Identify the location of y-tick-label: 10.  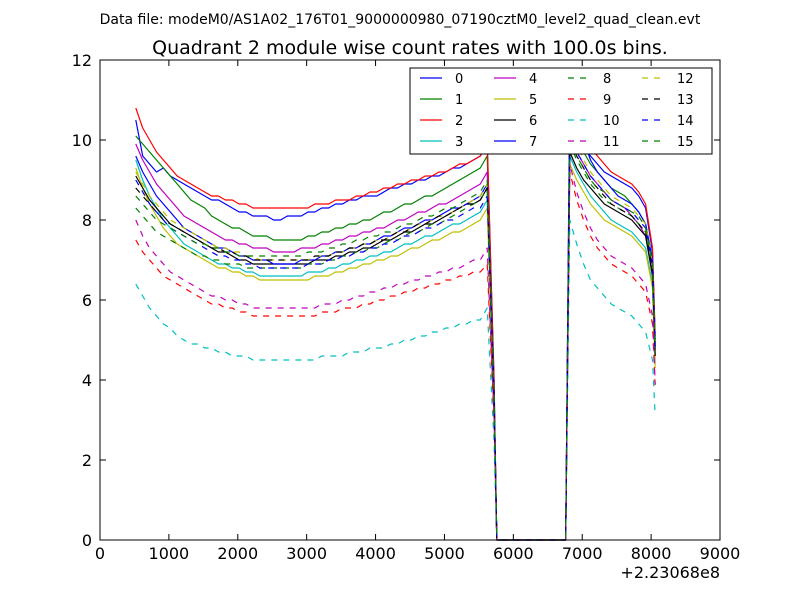
(82, 140).